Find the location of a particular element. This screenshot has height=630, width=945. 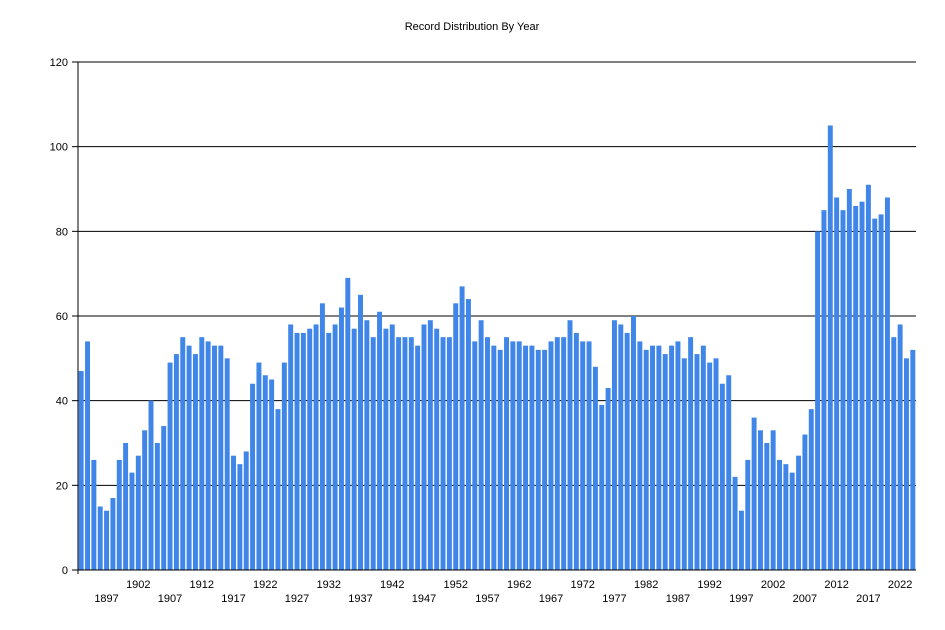

y-axis-ticks: 0 20 40 60 80 100 120 is located at coordinates (64, 317).